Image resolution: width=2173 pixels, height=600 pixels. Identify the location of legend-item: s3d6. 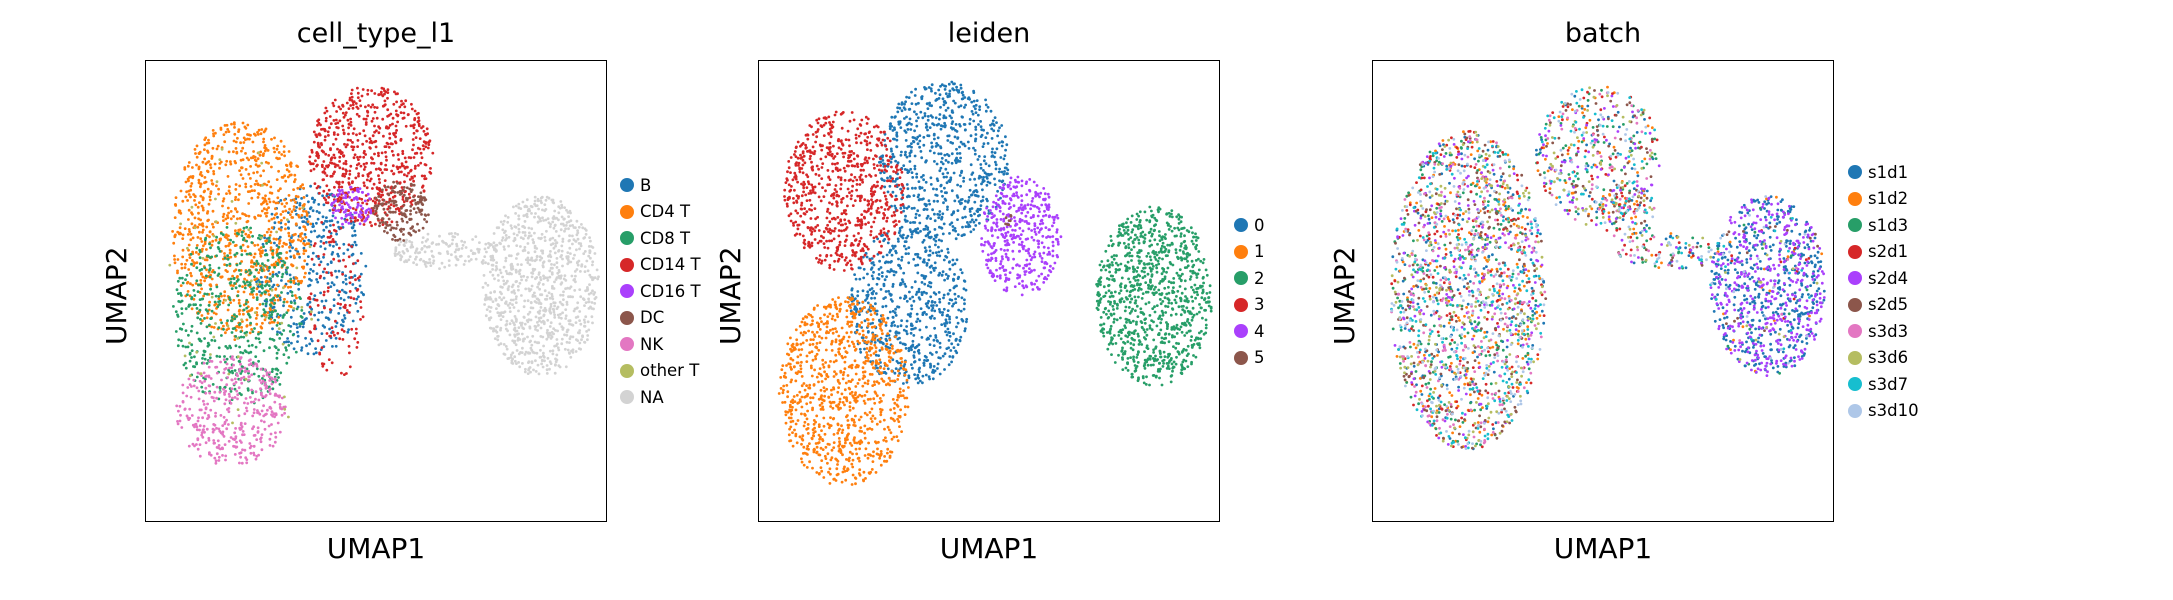
(1883, 358).